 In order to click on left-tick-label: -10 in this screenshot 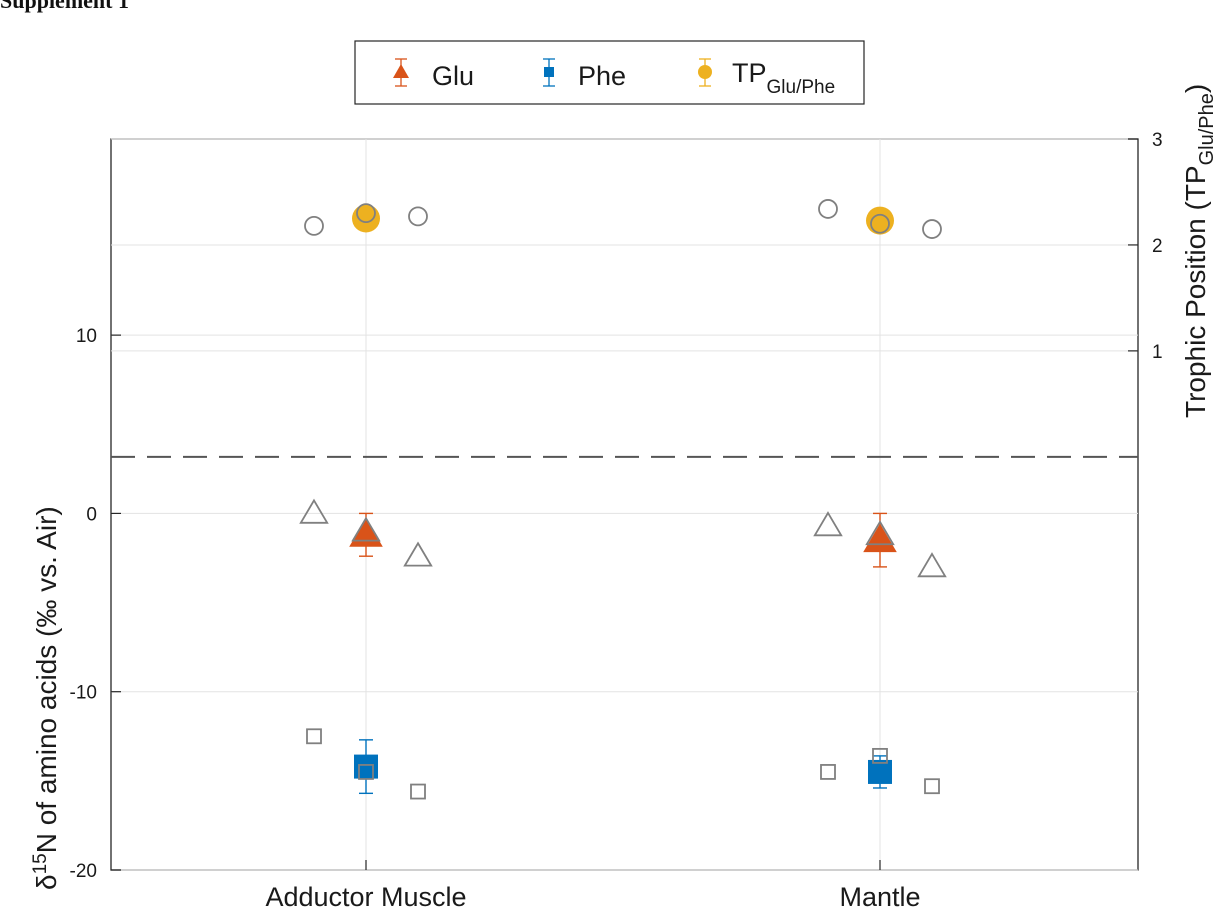, I will do `click(83, 693)`.